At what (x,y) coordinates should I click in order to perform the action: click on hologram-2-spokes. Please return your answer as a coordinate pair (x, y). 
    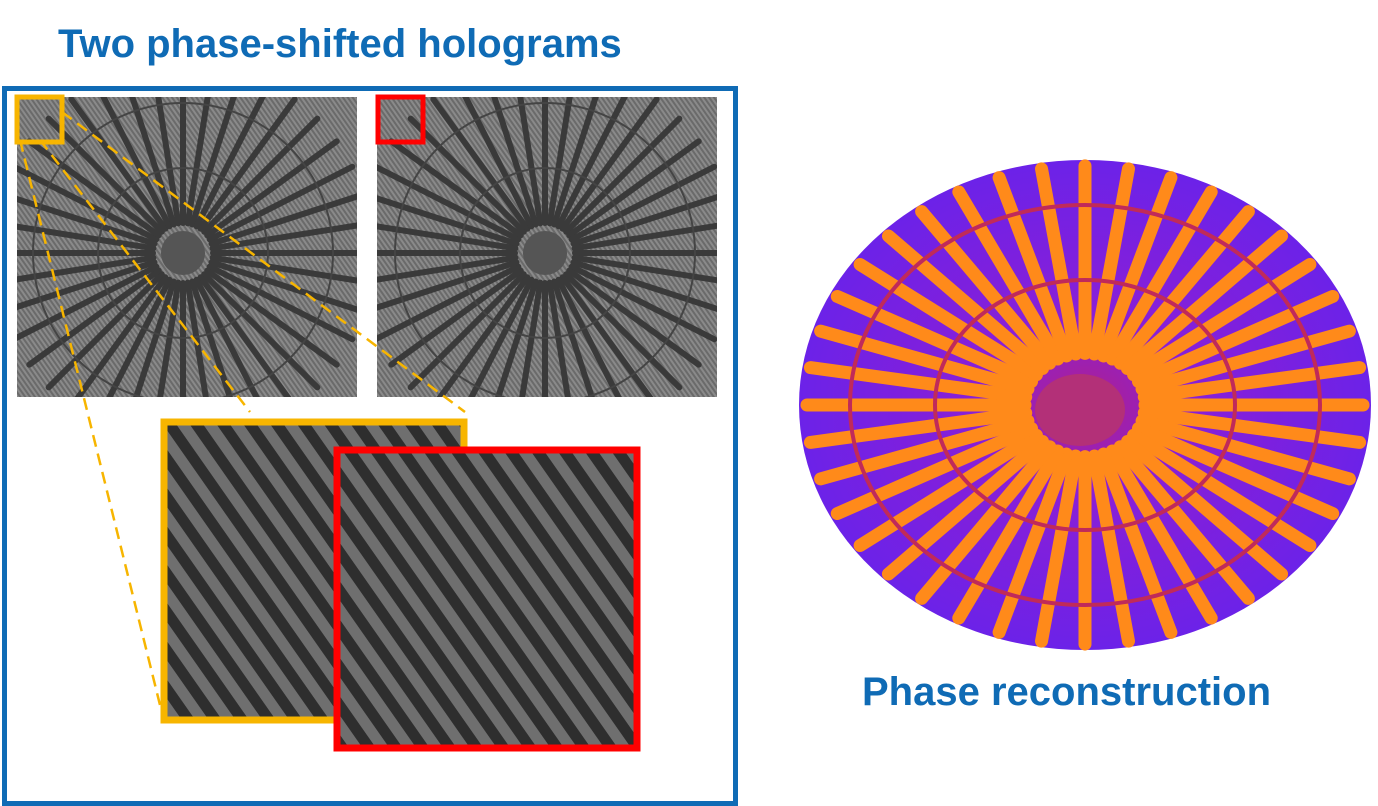
    Looking at the image, I should click on (547, 247).